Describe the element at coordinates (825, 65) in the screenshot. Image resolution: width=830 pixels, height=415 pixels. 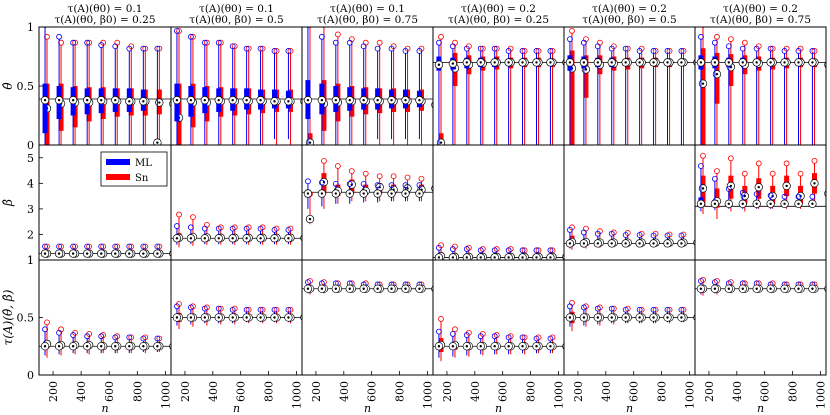
I see `sn-median` at that location.